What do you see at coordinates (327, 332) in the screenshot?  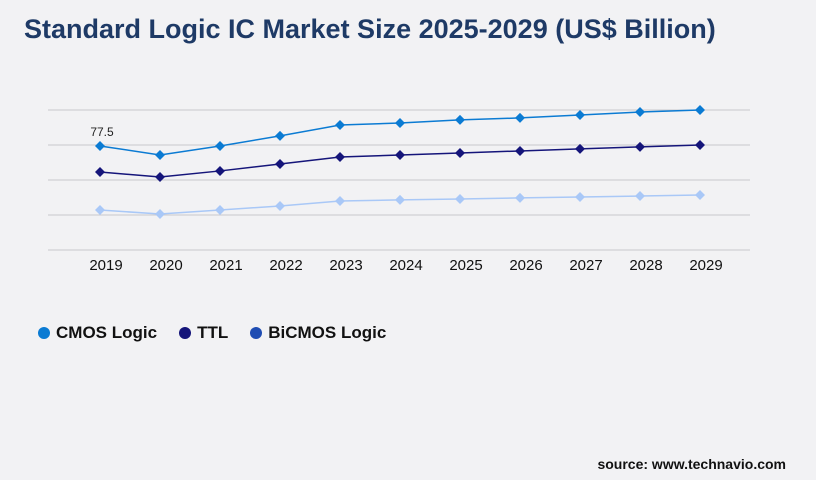 I see `legend-label: BiCMOS Logic` at bounding box center [327, 332].